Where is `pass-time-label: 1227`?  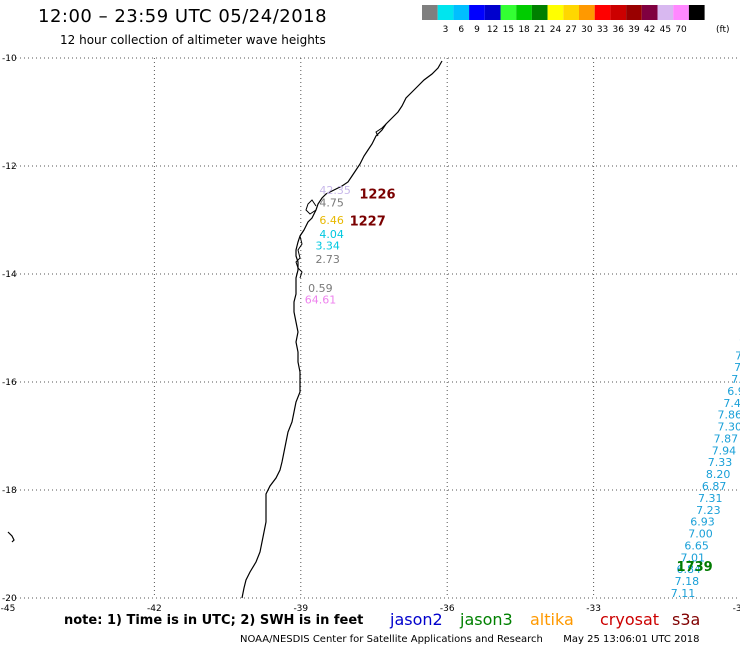
pass-time-label: 1227 is located at coordinates (368, 221).